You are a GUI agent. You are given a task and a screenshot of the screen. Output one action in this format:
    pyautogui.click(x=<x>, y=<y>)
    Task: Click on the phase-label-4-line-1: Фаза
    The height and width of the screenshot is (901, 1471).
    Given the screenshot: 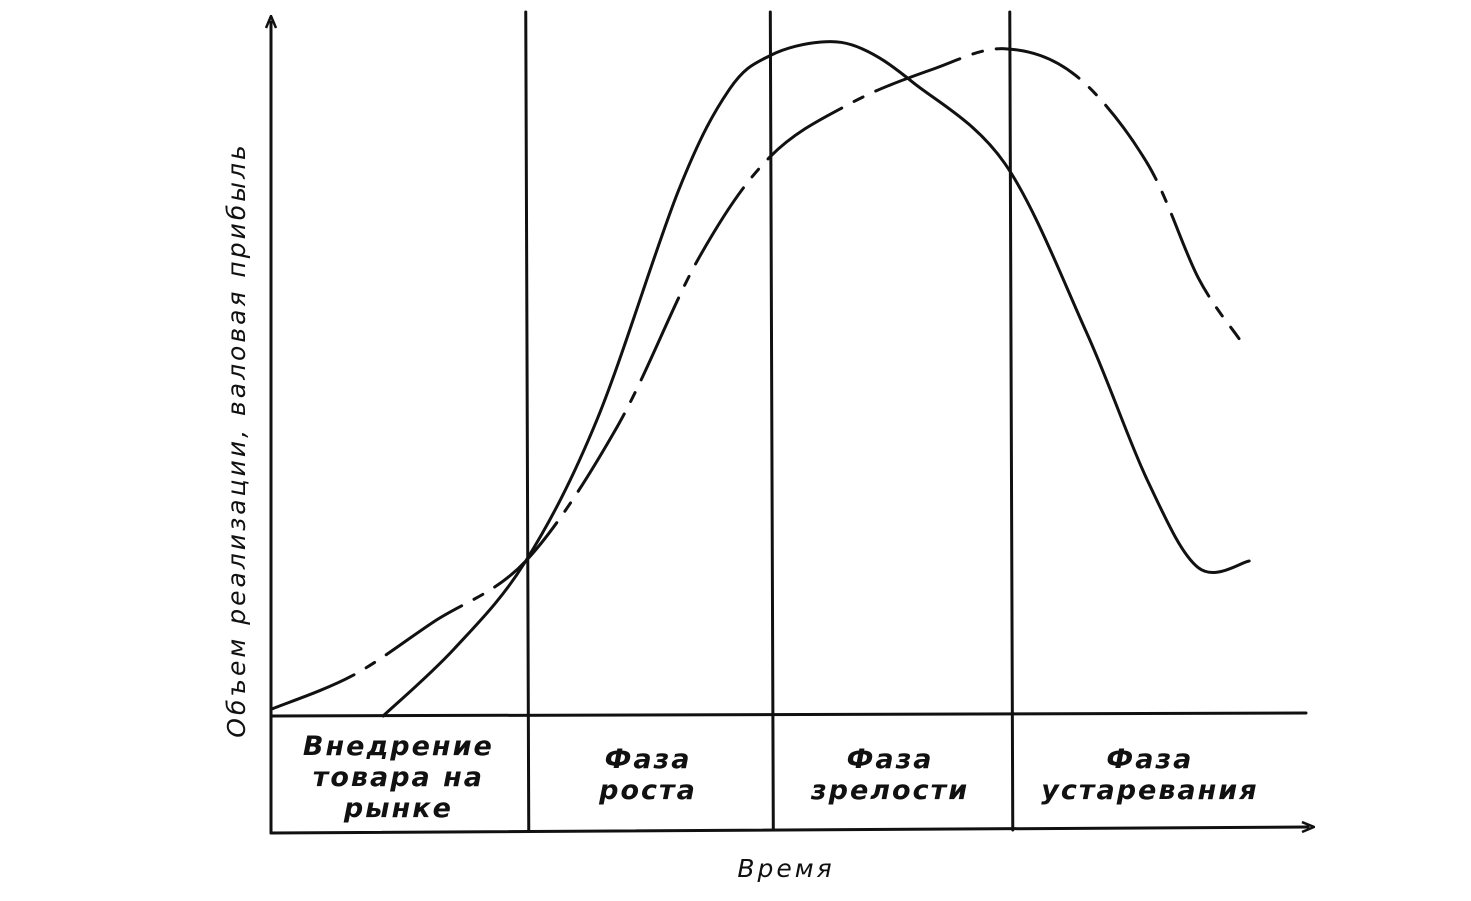 What is the action you would take?
    pyautogui.click(x=1149, y=759)
    